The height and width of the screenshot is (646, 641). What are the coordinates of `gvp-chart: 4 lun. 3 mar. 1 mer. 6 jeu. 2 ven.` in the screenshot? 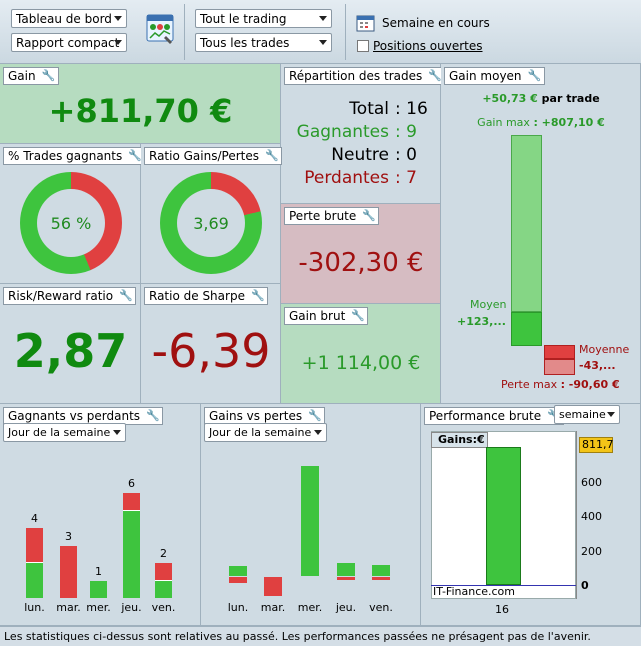 It's located at (100, 534).